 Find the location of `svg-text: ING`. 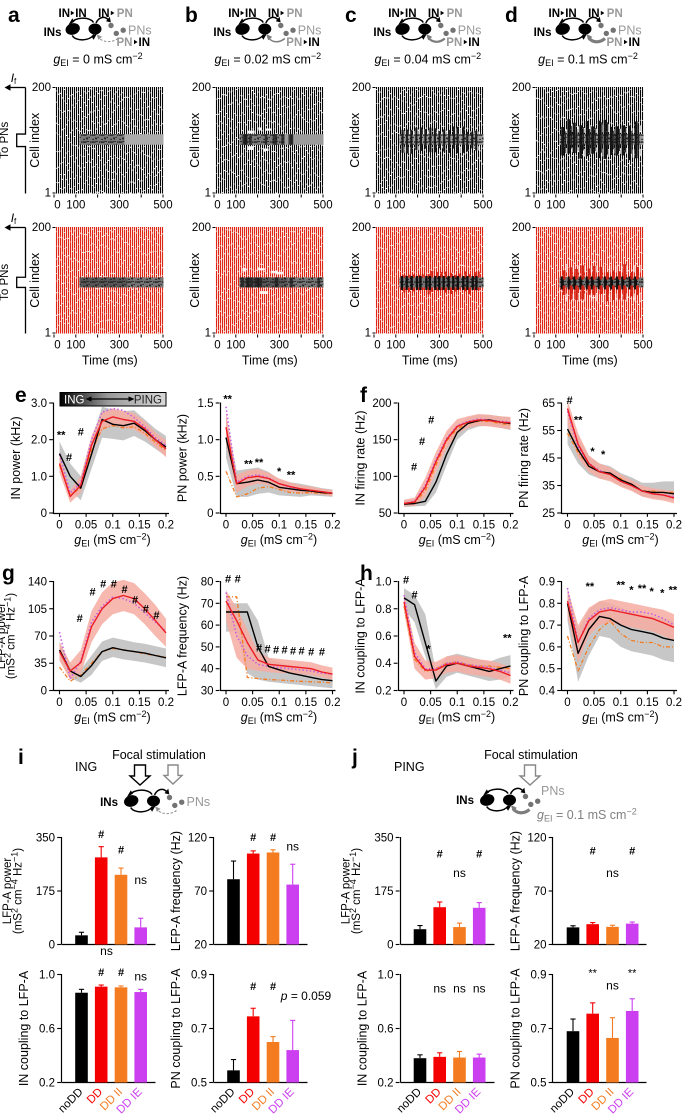

svg-text: ING is located at coordinates (86, 767).